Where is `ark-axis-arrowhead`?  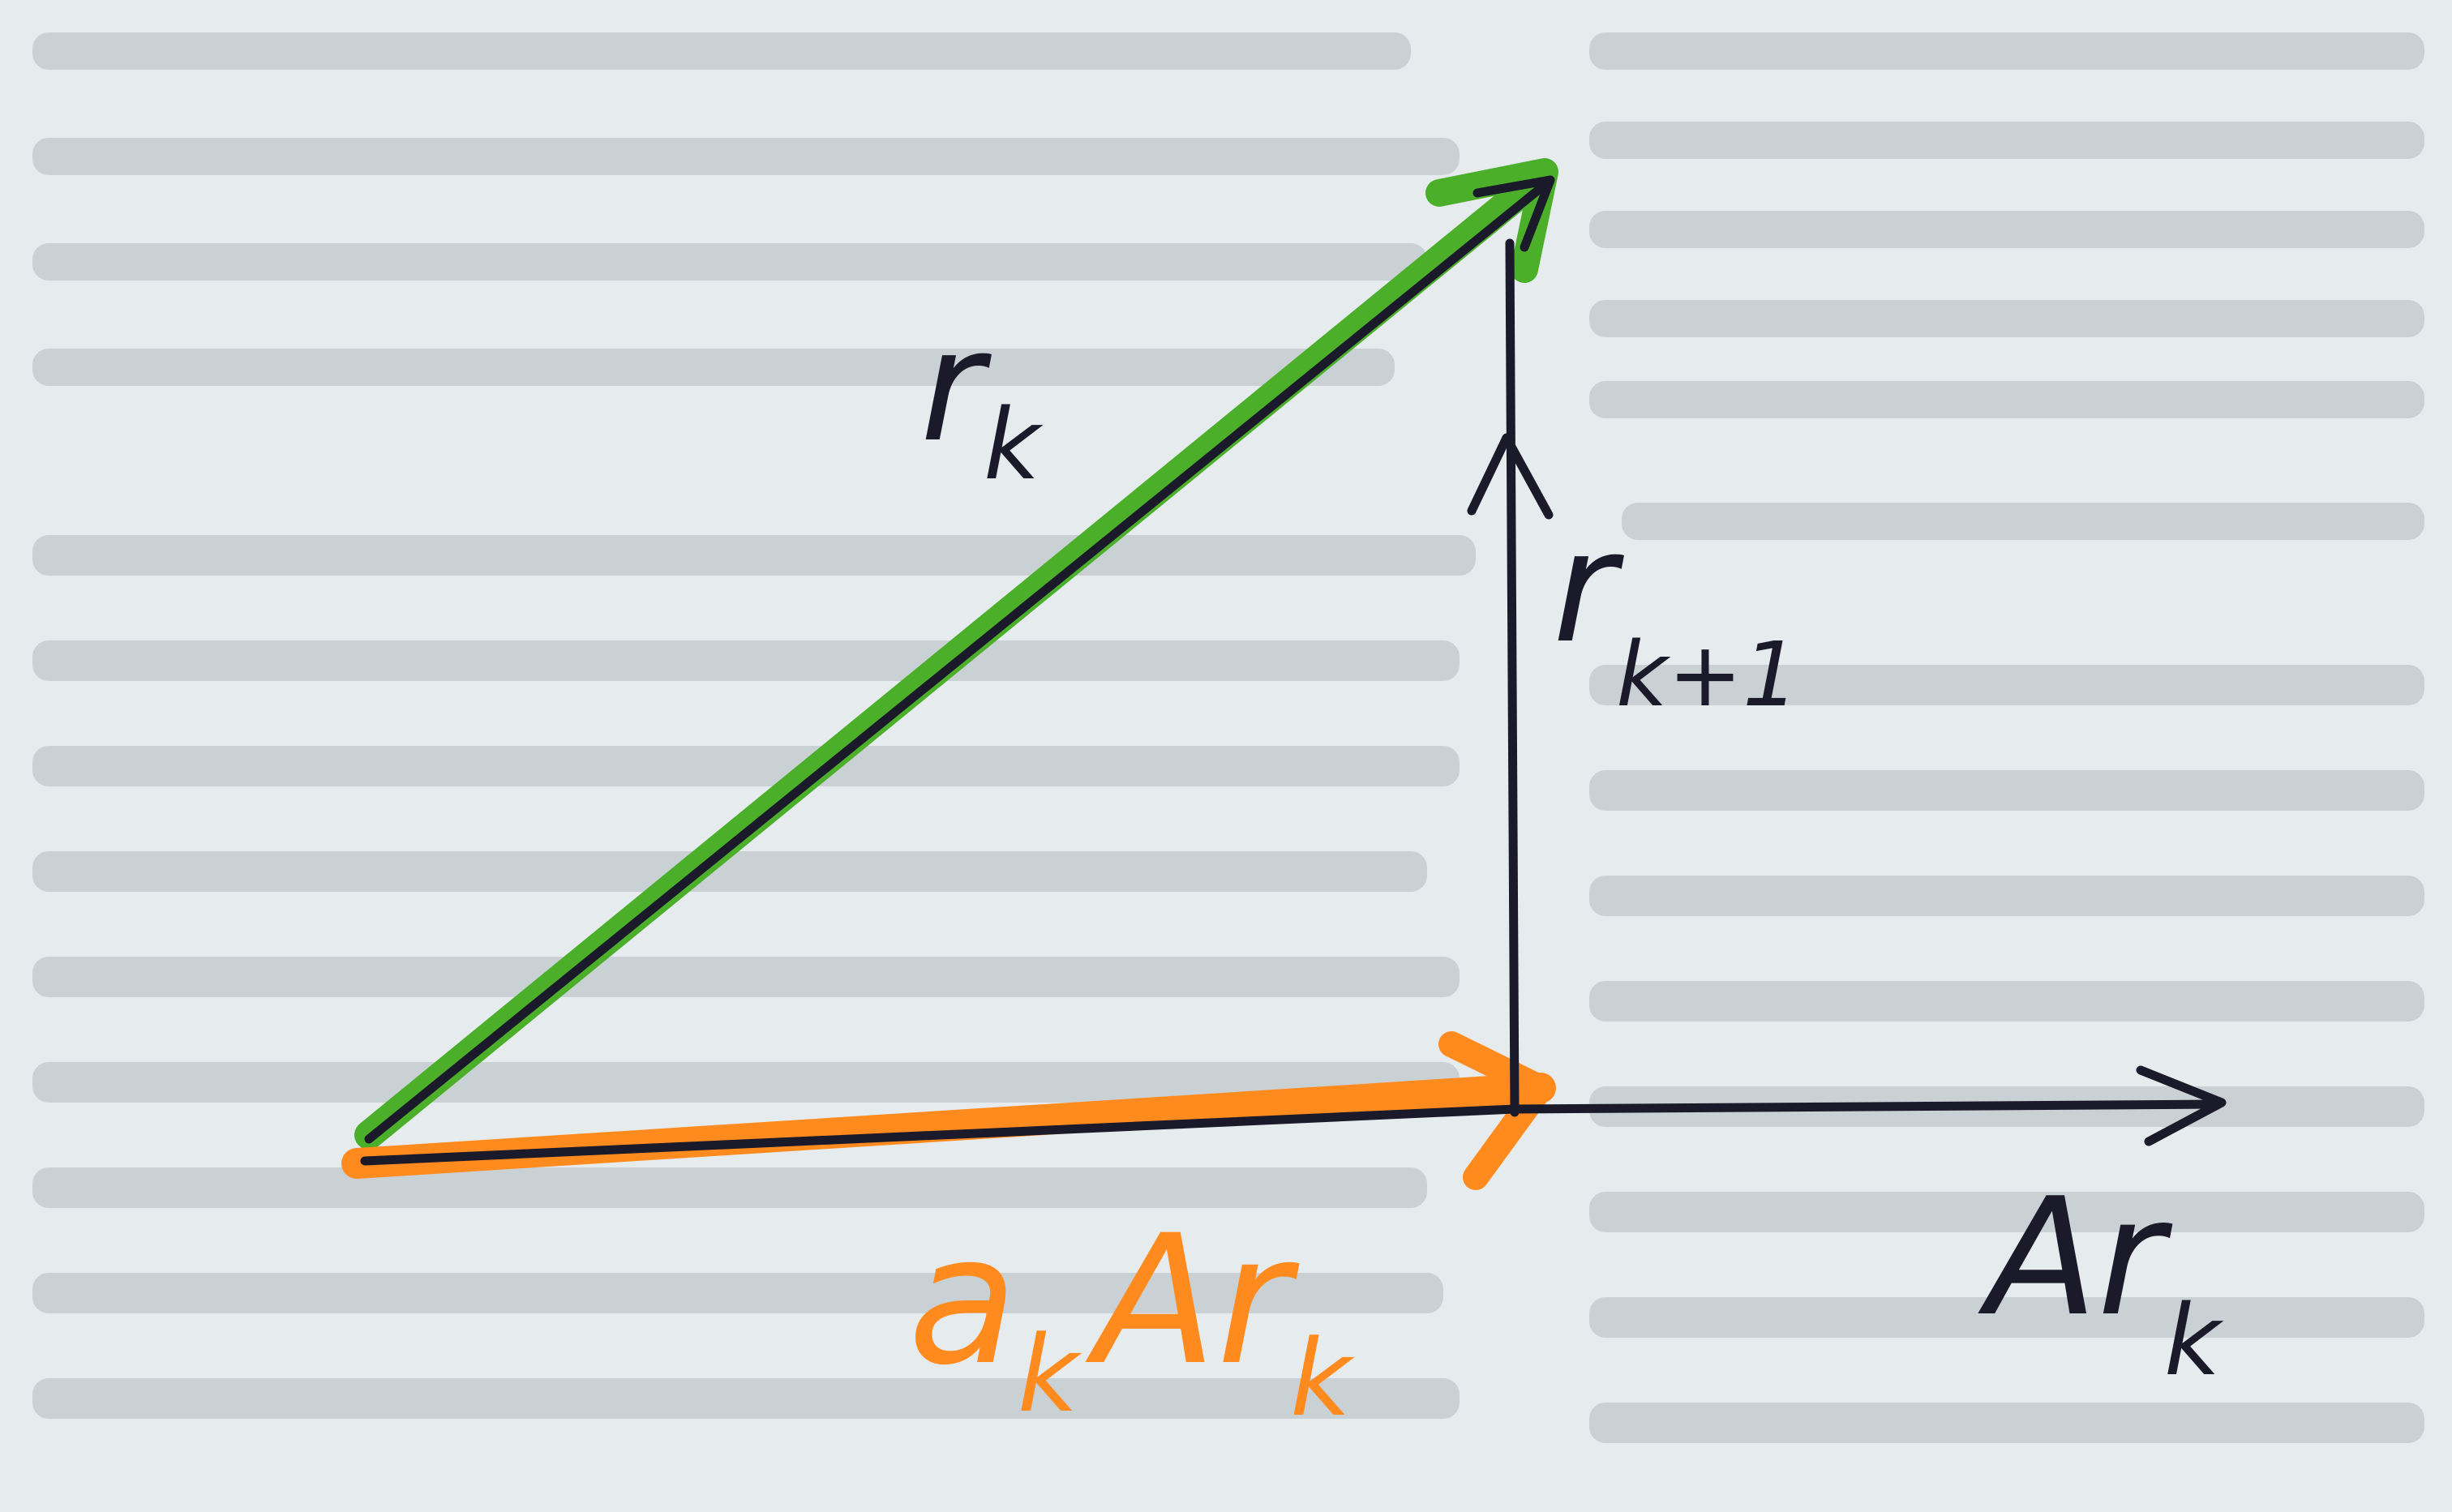 ark-axis-arrowhead is located at coordinates (2181, 1105).